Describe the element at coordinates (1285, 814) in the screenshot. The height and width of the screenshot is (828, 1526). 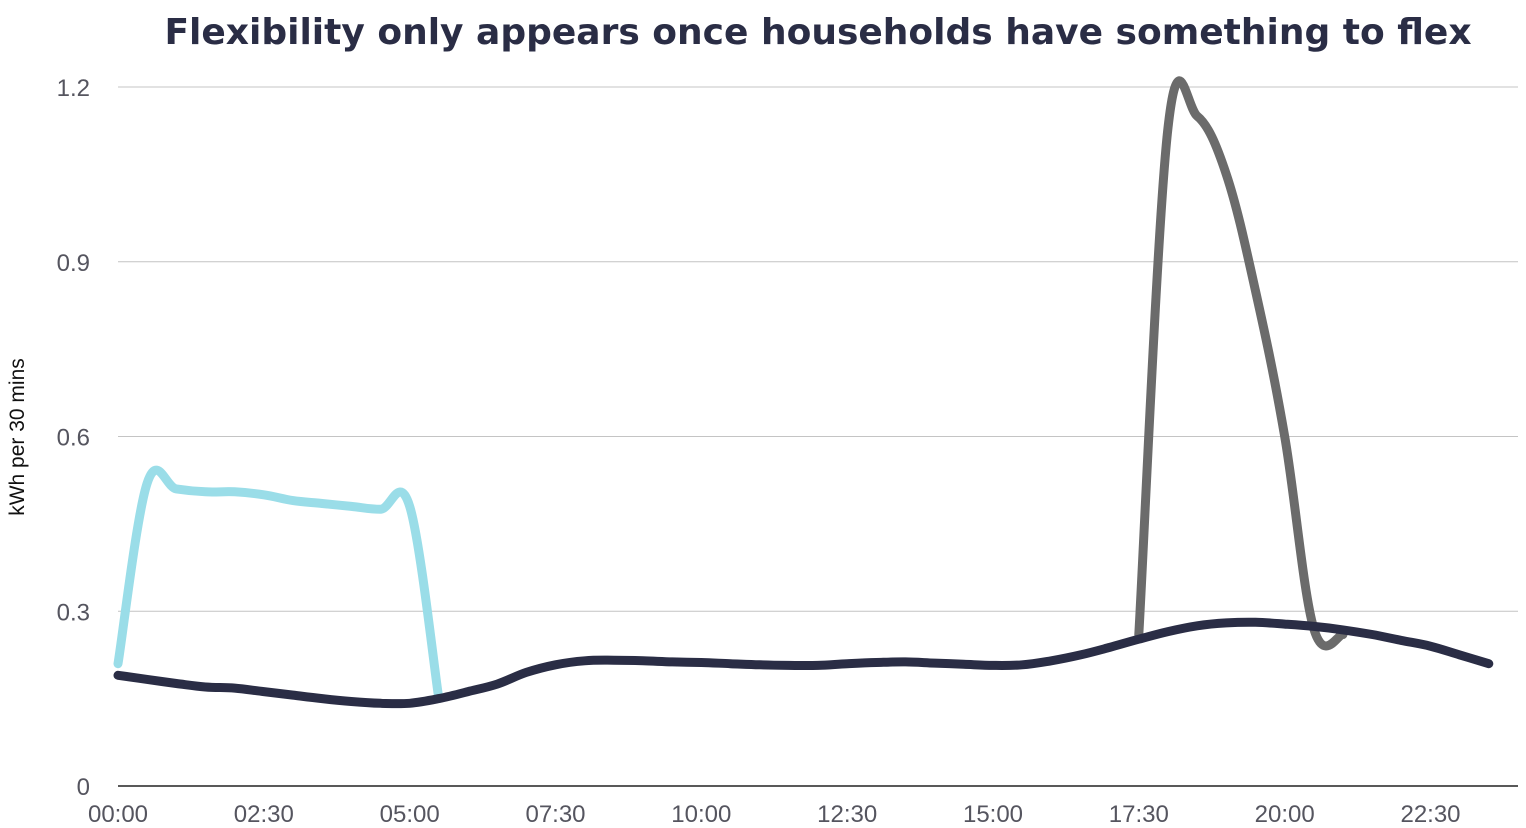
I see `x-tick-label: 20:00` at that location.